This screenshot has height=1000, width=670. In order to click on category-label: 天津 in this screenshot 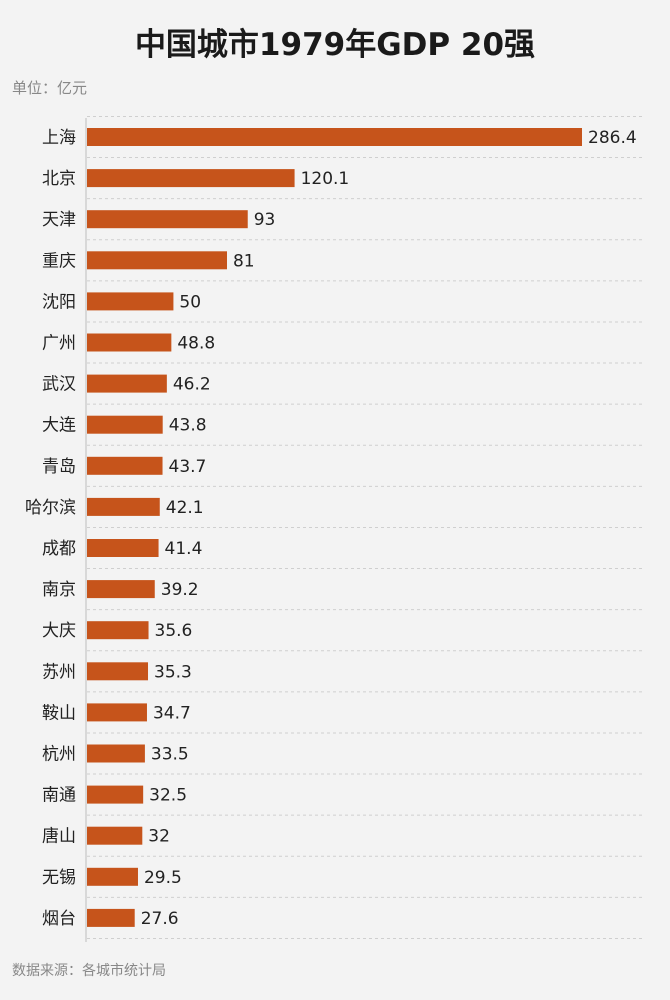, I will do `click(59, 220)`.